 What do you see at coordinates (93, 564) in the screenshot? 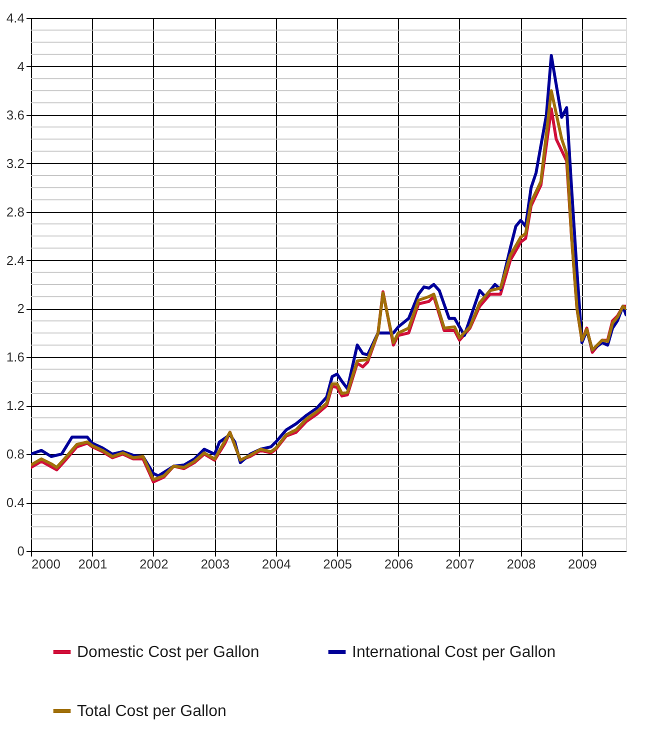
I see `x-tick-label: 2001` at bounding box center [93, 564].